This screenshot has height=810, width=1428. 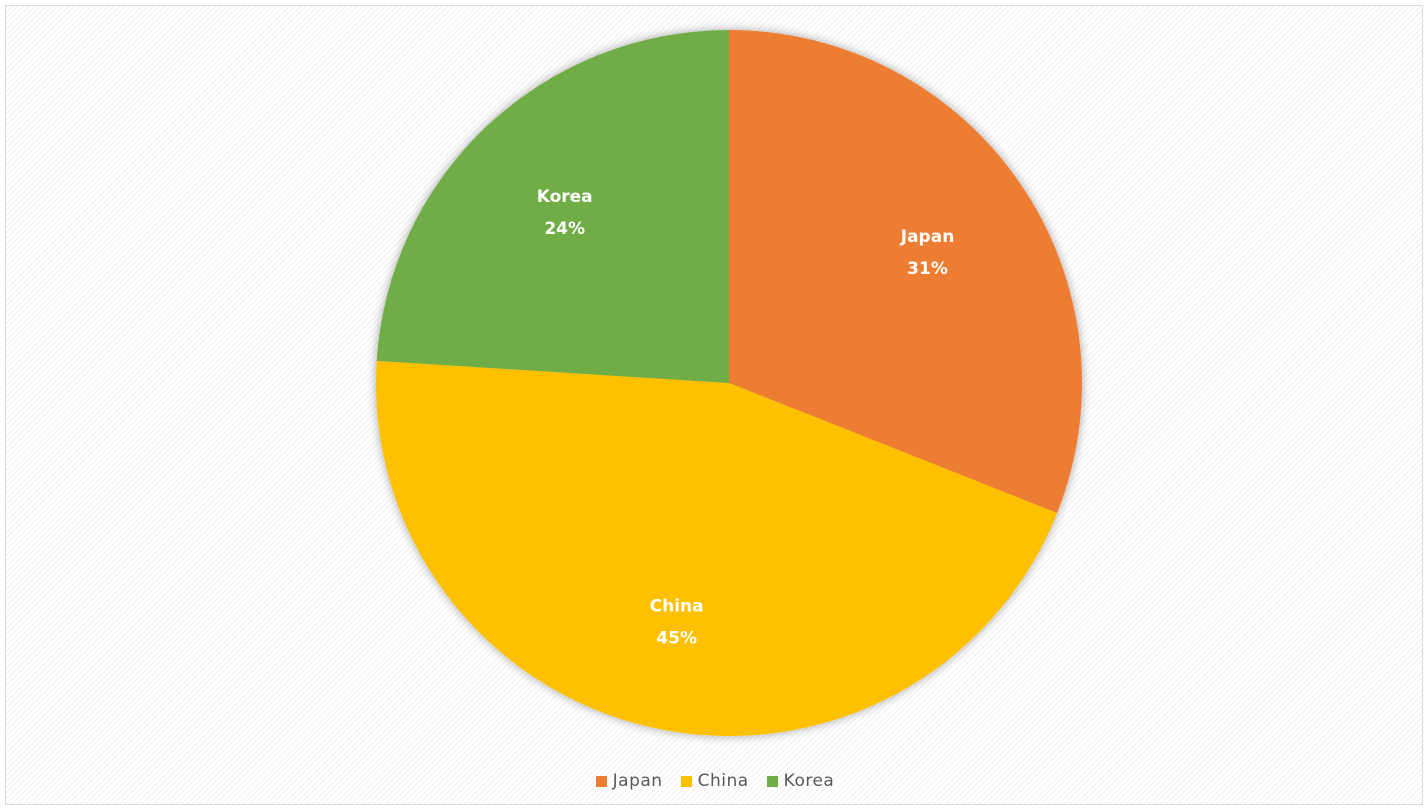 What do you see at coordinates (723, 781) in the screenshot?
I see `legend-label-china: China` at bounding box center [723, 781].